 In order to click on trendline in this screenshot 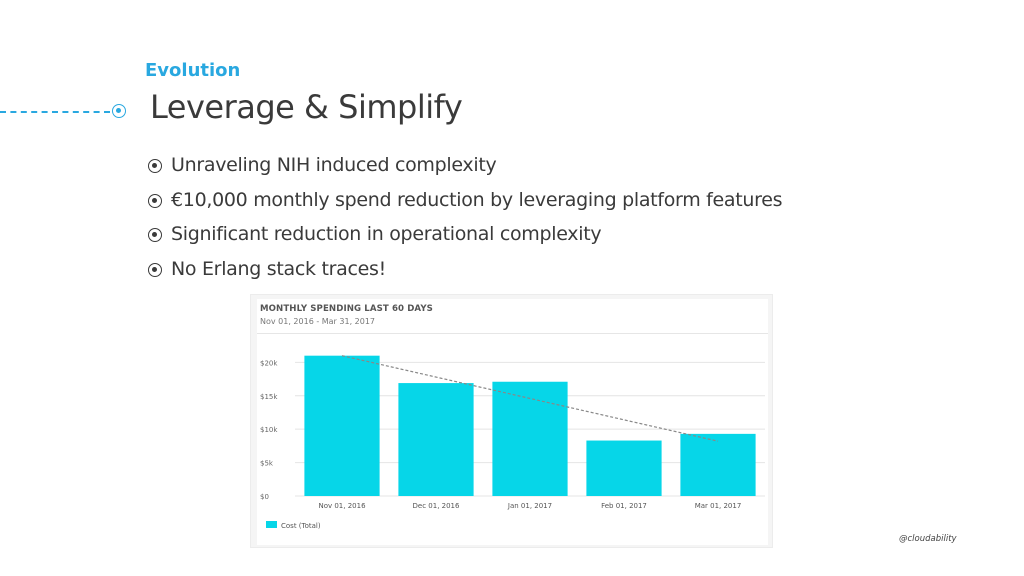, I will do `click(530, 398)`.